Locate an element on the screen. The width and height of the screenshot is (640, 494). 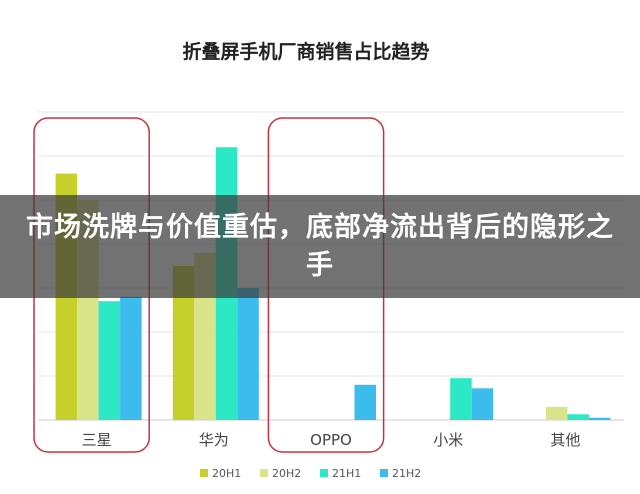
category-label-0: 三星 is located at coordinates (97, 440).